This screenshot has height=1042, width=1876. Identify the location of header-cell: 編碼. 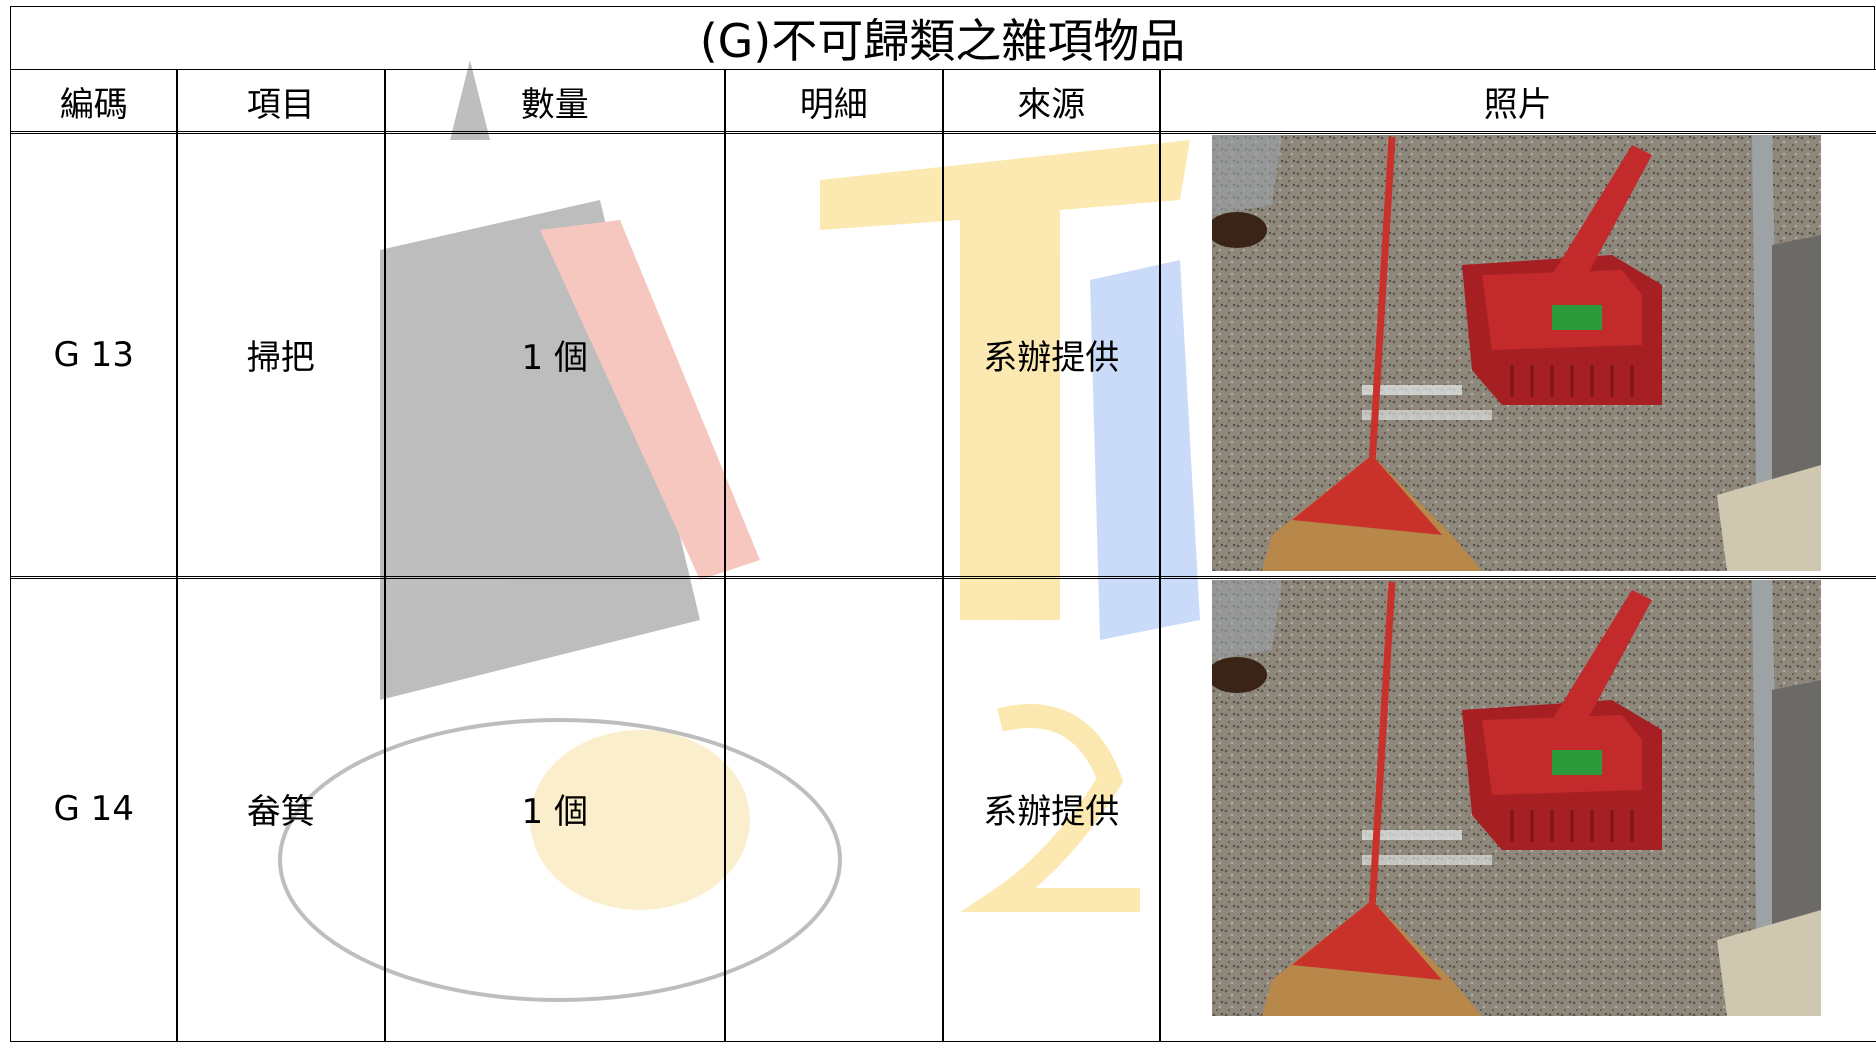
(94, 101).